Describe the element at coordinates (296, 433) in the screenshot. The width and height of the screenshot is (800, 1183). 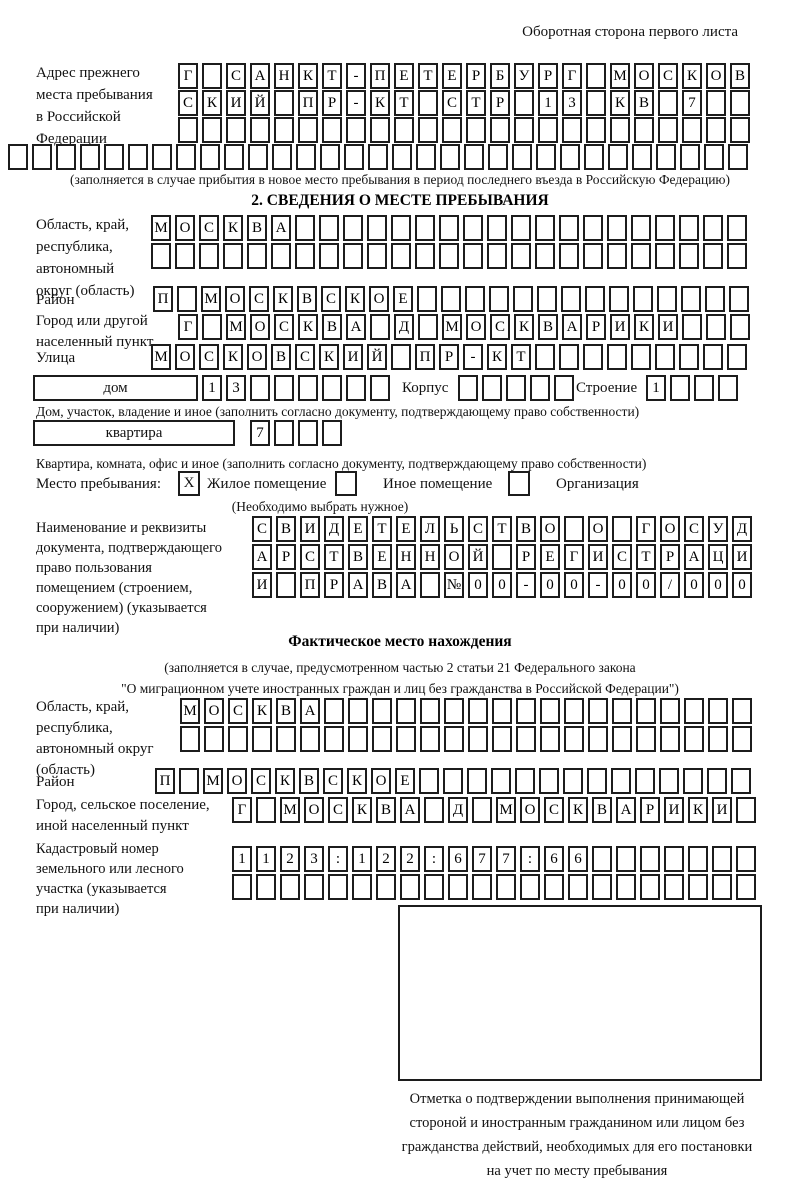
I see `apartment-row: 7` at that location.